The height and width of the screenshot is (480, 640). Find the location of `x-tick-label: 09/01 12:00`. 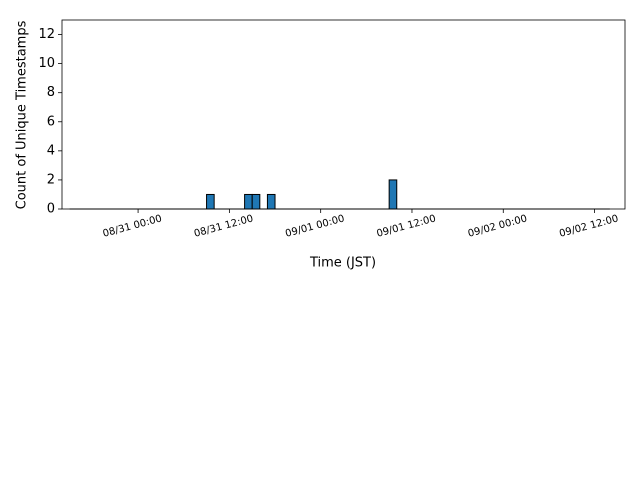

x-tick-label: 09/01 12:00 is located at coordinates (407, 226).